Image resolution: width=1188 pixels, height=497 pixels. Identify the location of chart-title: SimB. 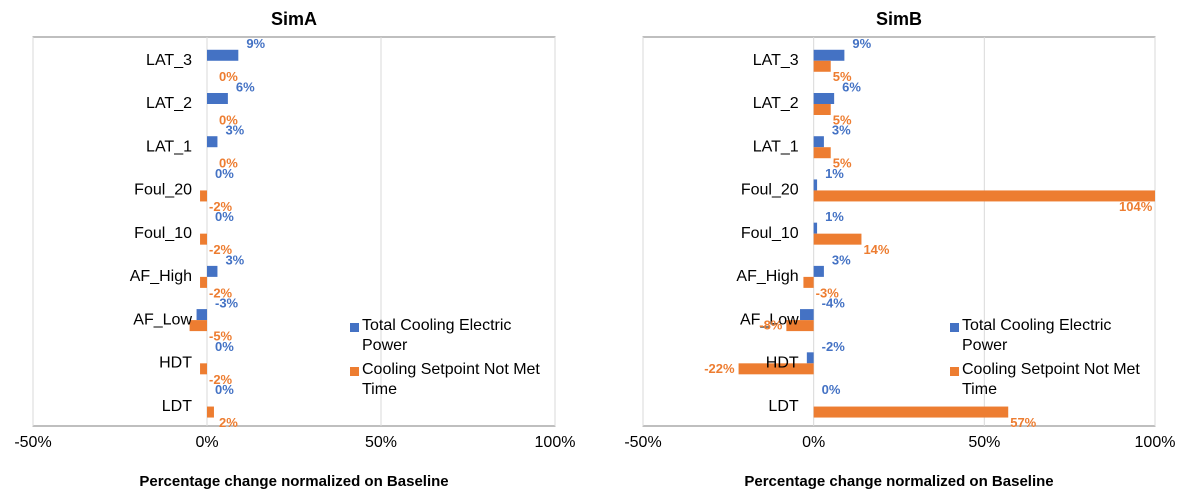
(899, 19).